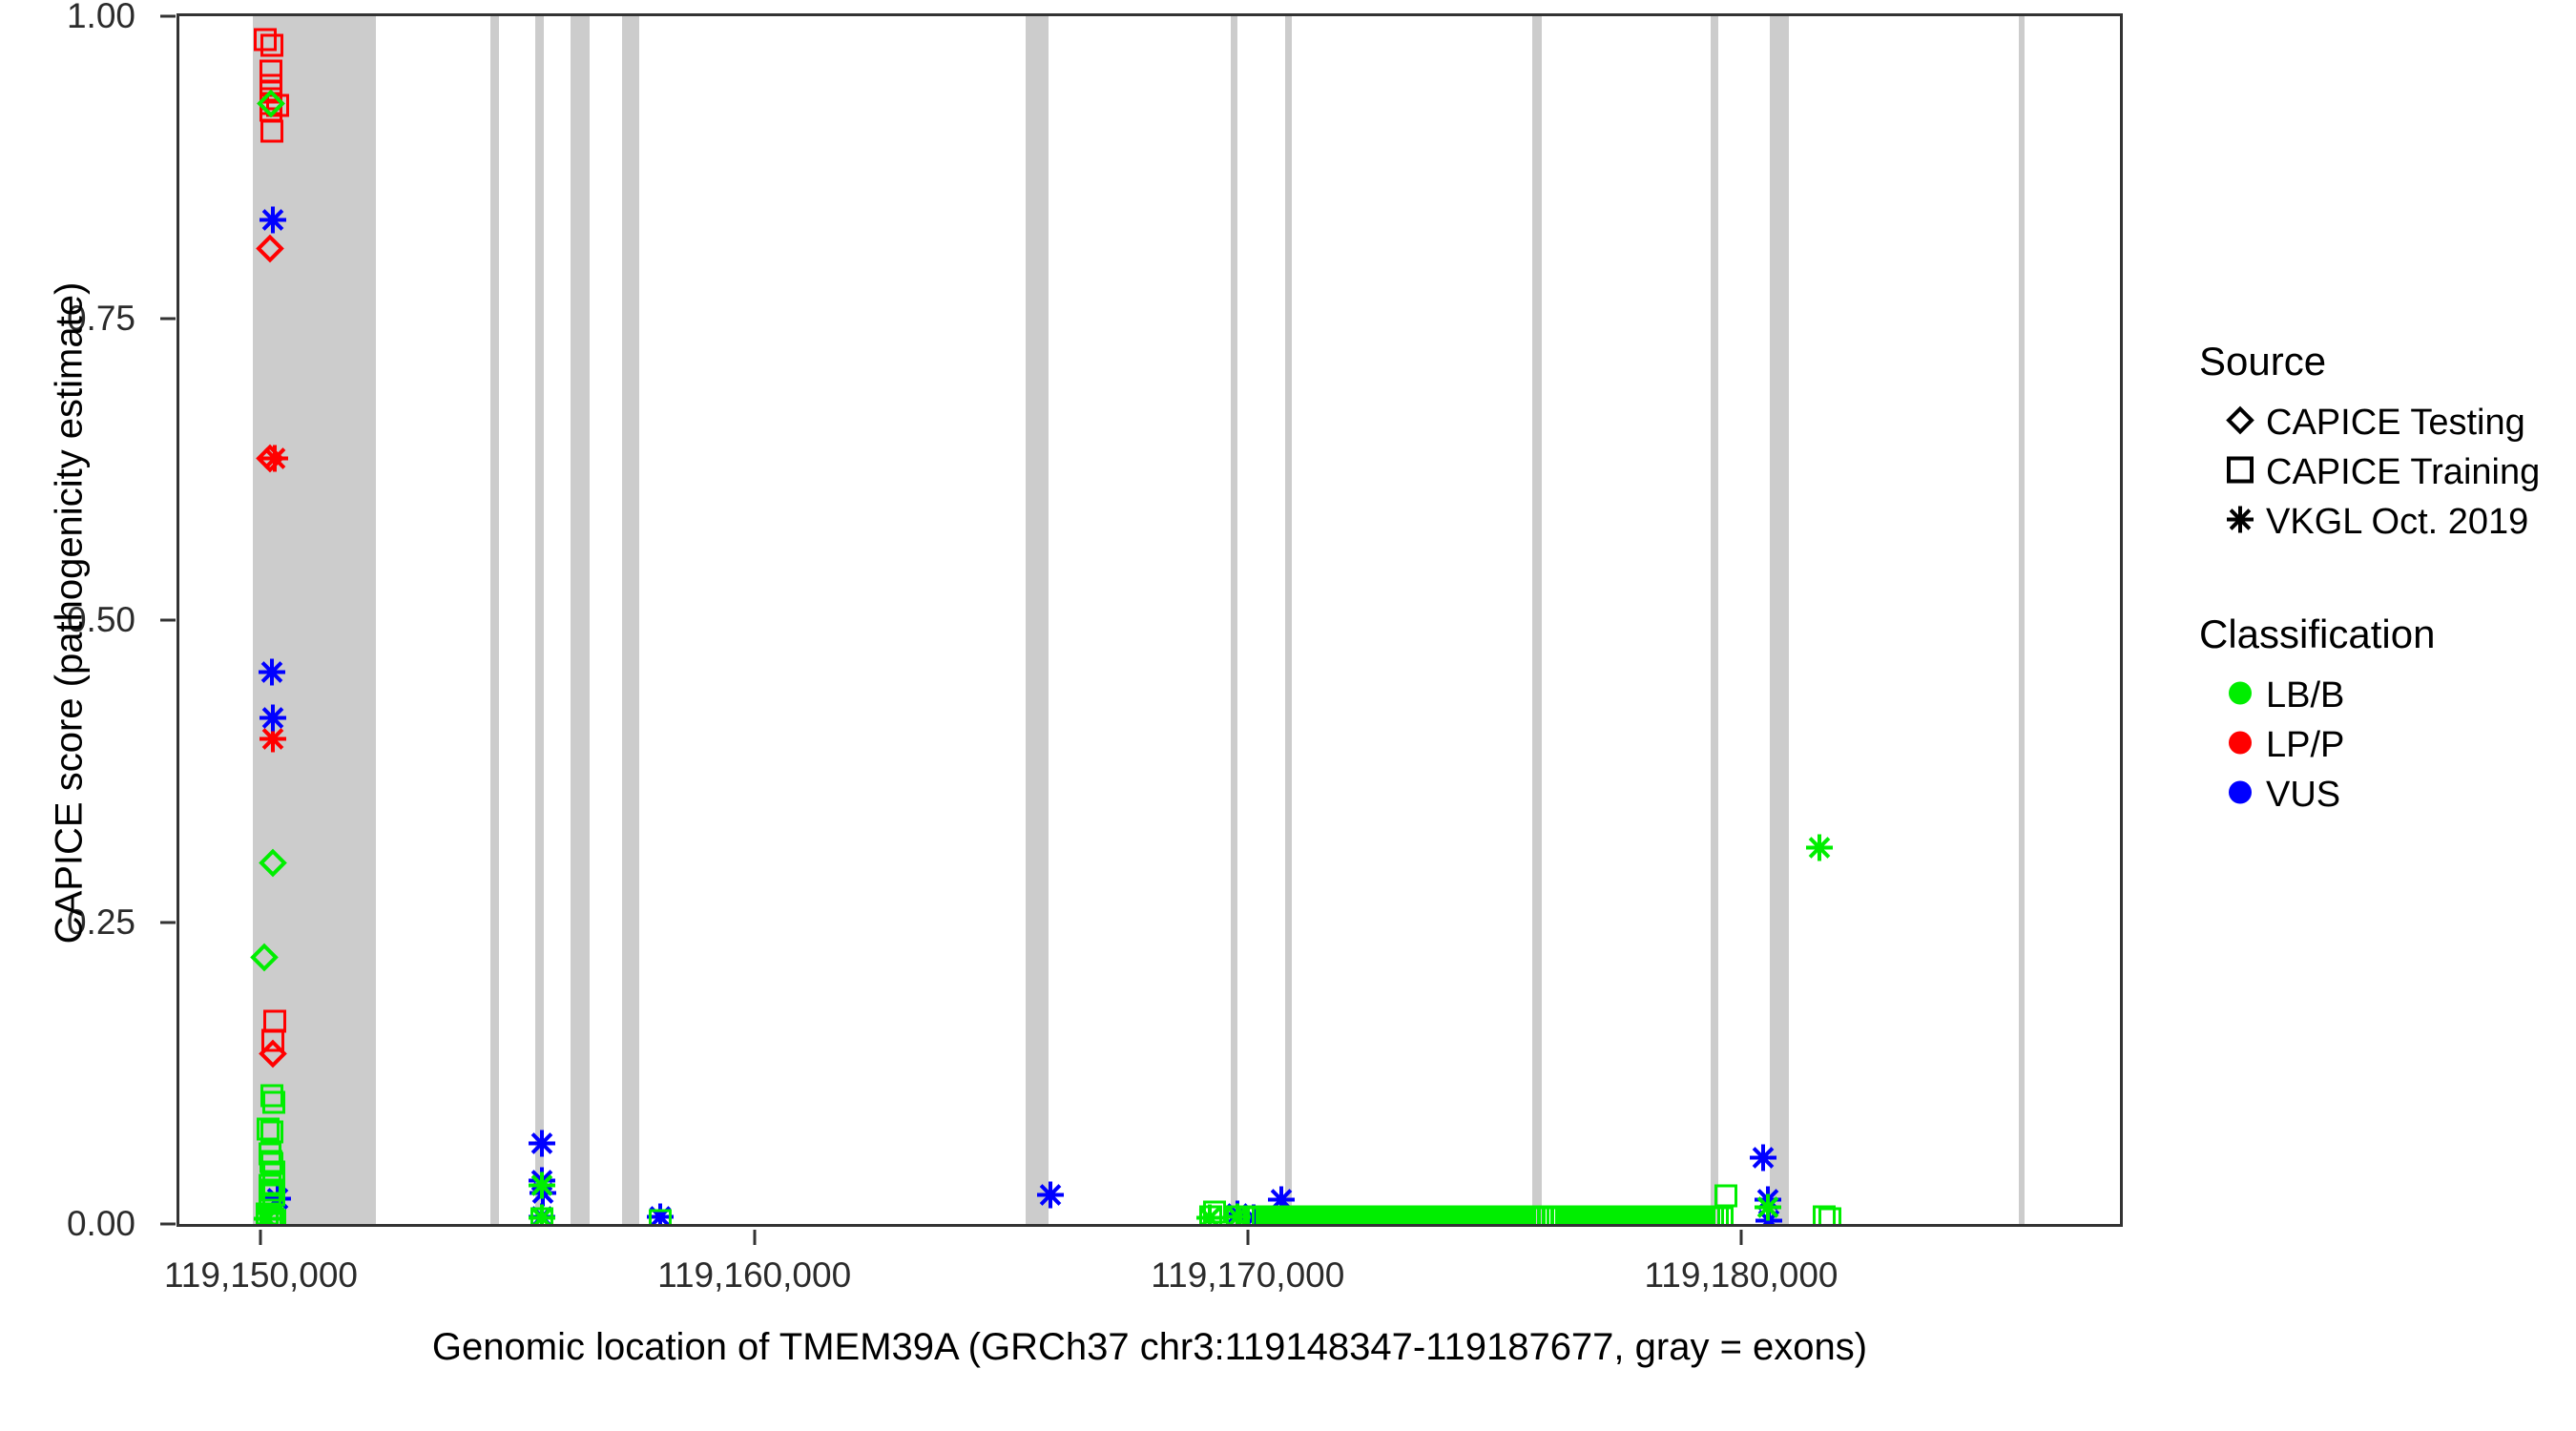  I want to click on x-tick-label: 119,160,000, so click(754, 1275).